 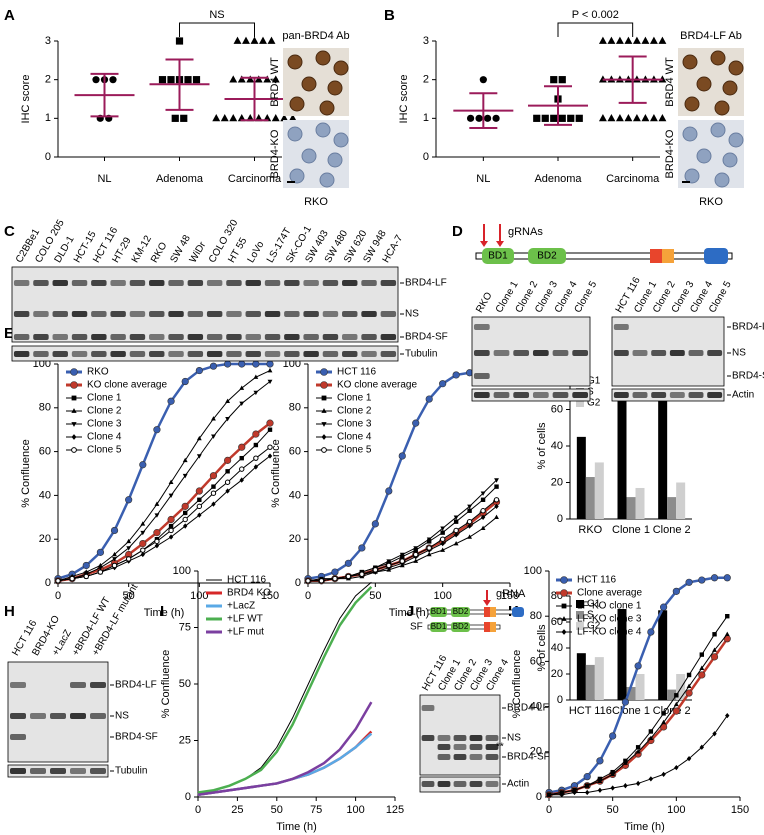 I want to click on x-tick-label: RKO, so click(x=590, y=530).